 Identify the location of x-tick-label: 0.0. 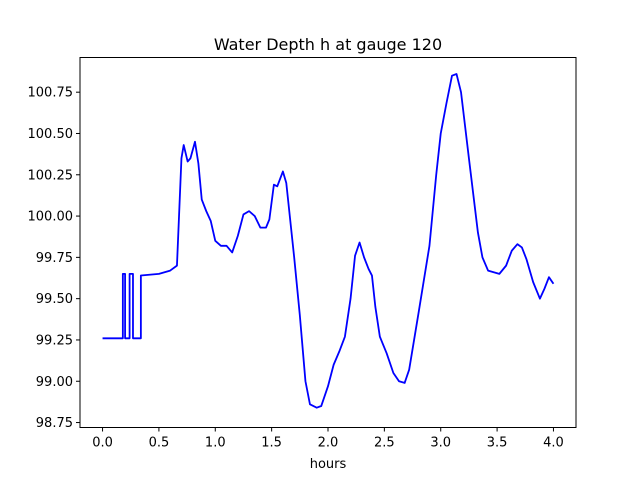
(102, 443).